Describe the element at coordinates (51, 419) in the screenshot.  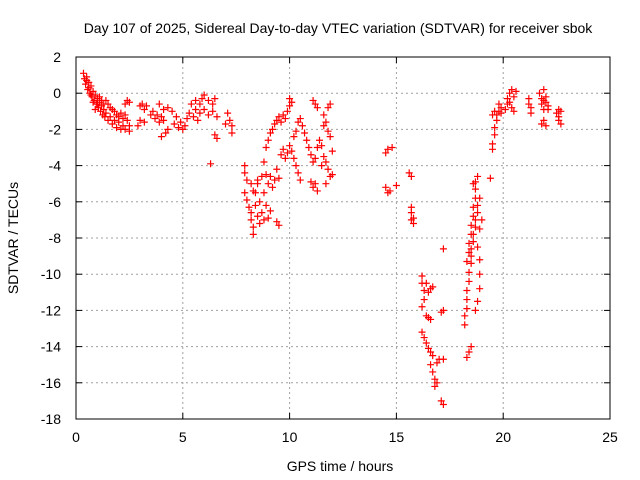
I see `y-tick-label: -18` at that location.